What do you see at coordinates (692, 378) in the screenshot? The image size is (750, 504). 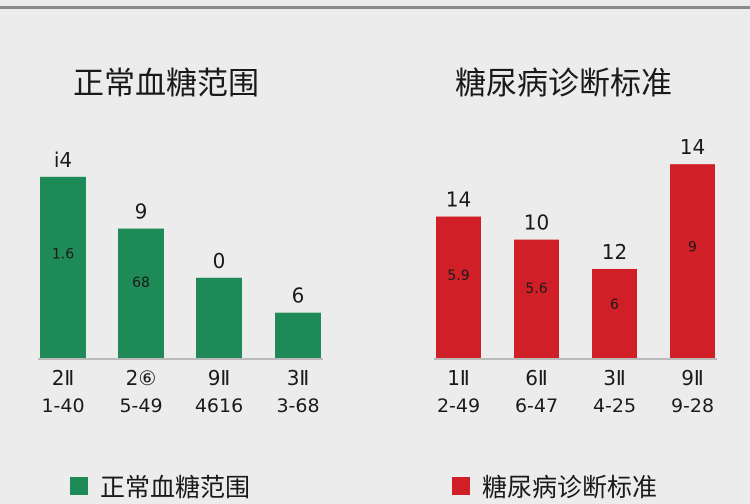 I see `diabetes-tick-label-4: 9Ⅱ` at bounding box center [692, 378].